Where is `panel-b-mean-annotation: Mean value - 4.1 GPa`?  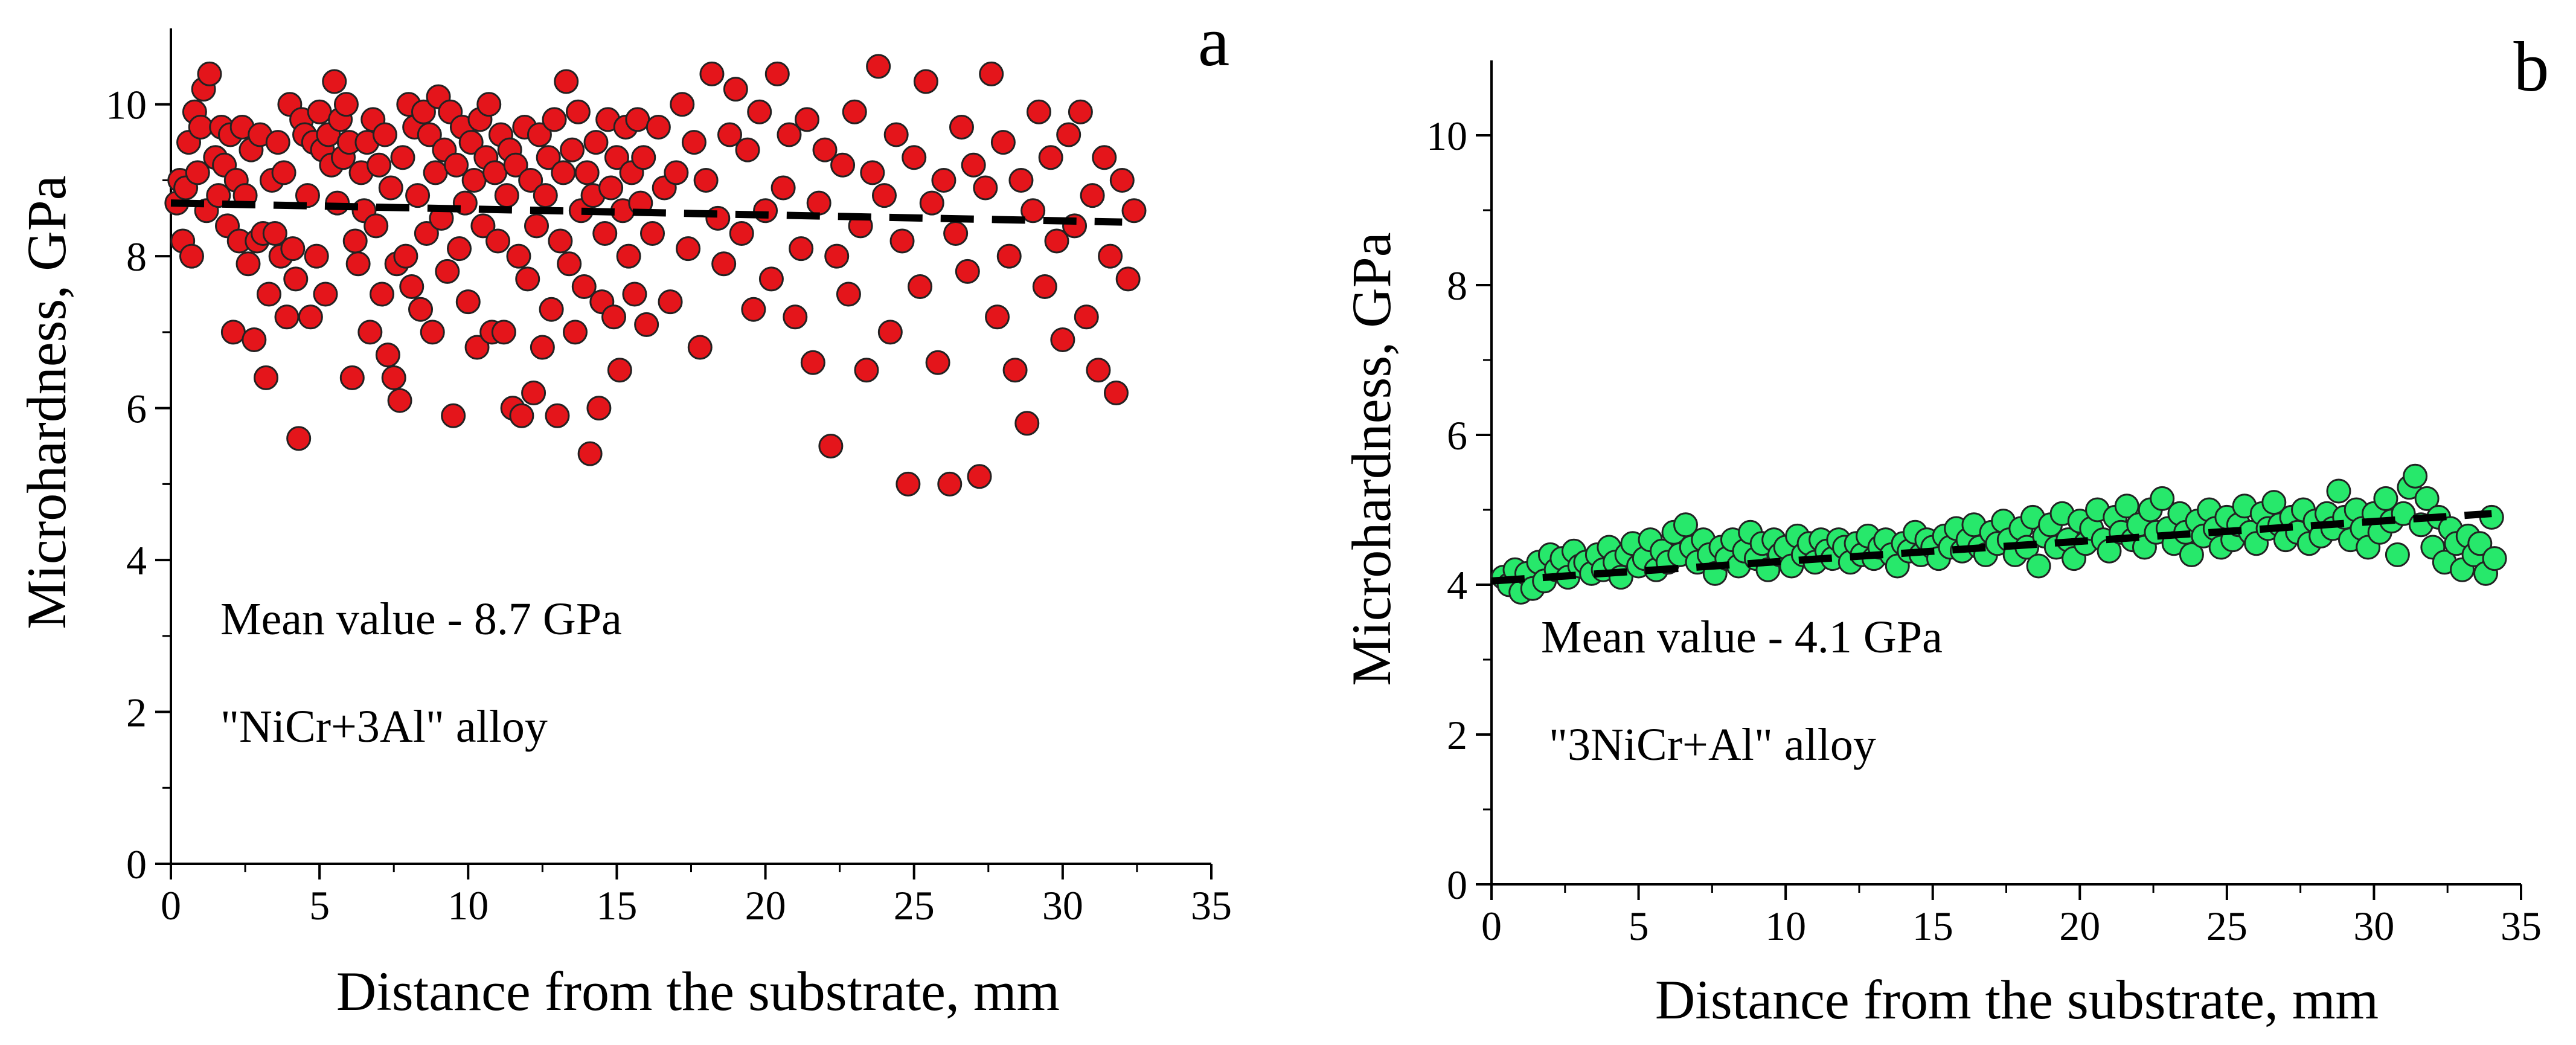
panel-b-mean-annotation: Mean value - 4.1 GPa is located at coordinates (1742, 637).